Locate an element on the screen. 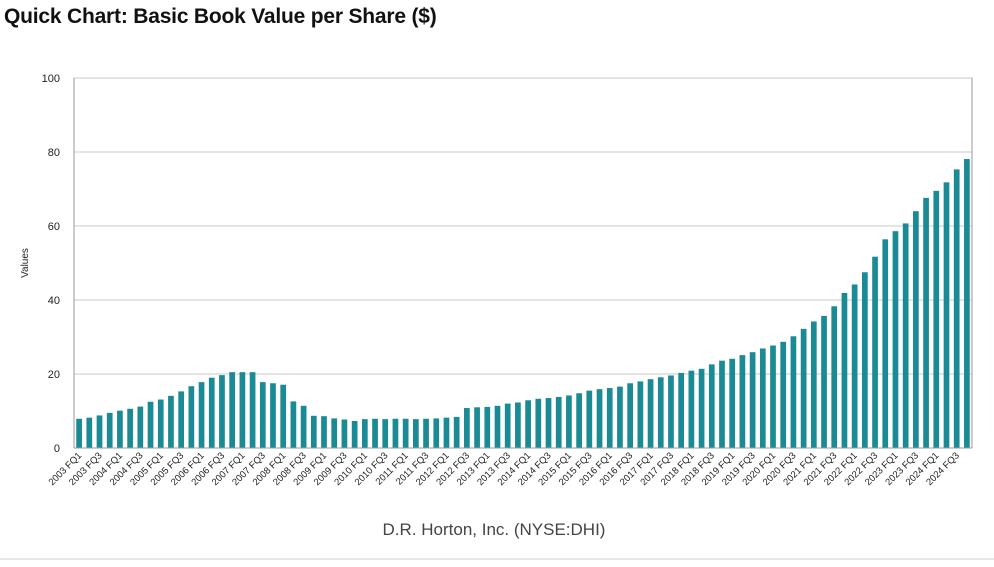 The width and height of the screenshot is (994, 567). y-tick-label: 20 is located at coordinates (54, 375).